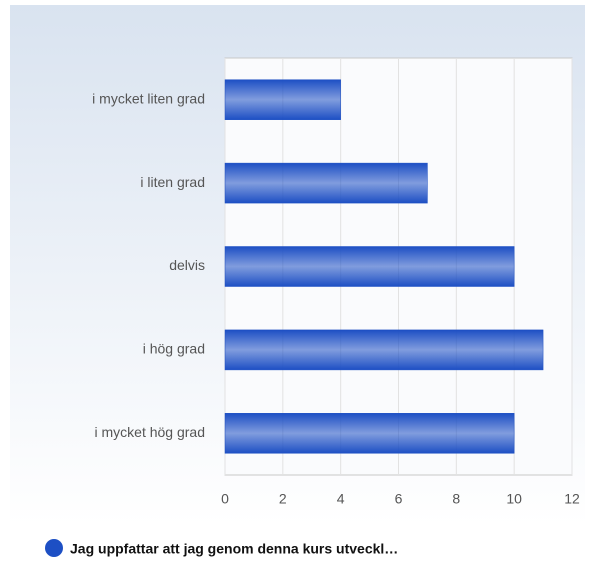 The width and height of the screenshot is (595, 561). I want to click on y-tick-label: i mycket hög grad, so click(150, 432).